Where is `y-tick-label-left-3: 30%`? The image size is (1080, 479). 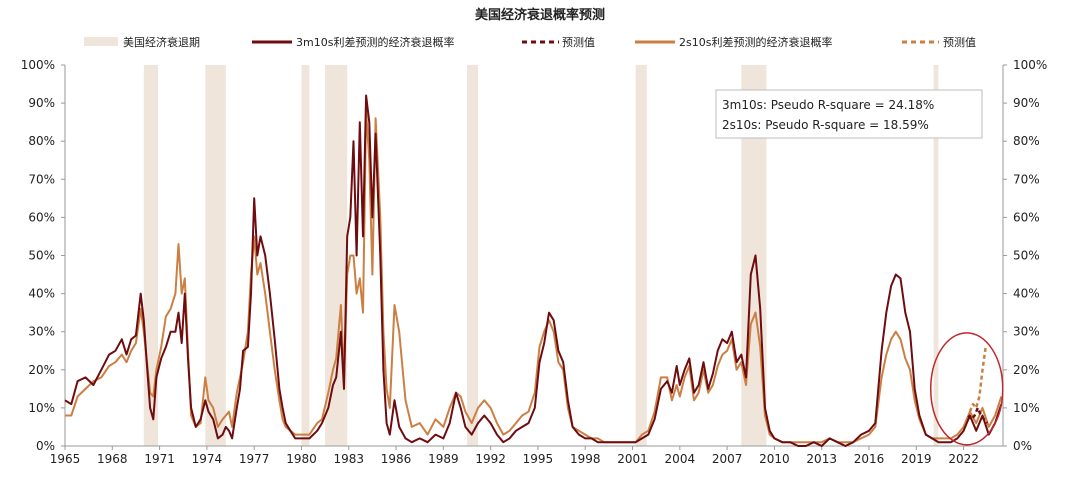 y-tick-label-left-3: 30% is located at coordinates (41, 332).